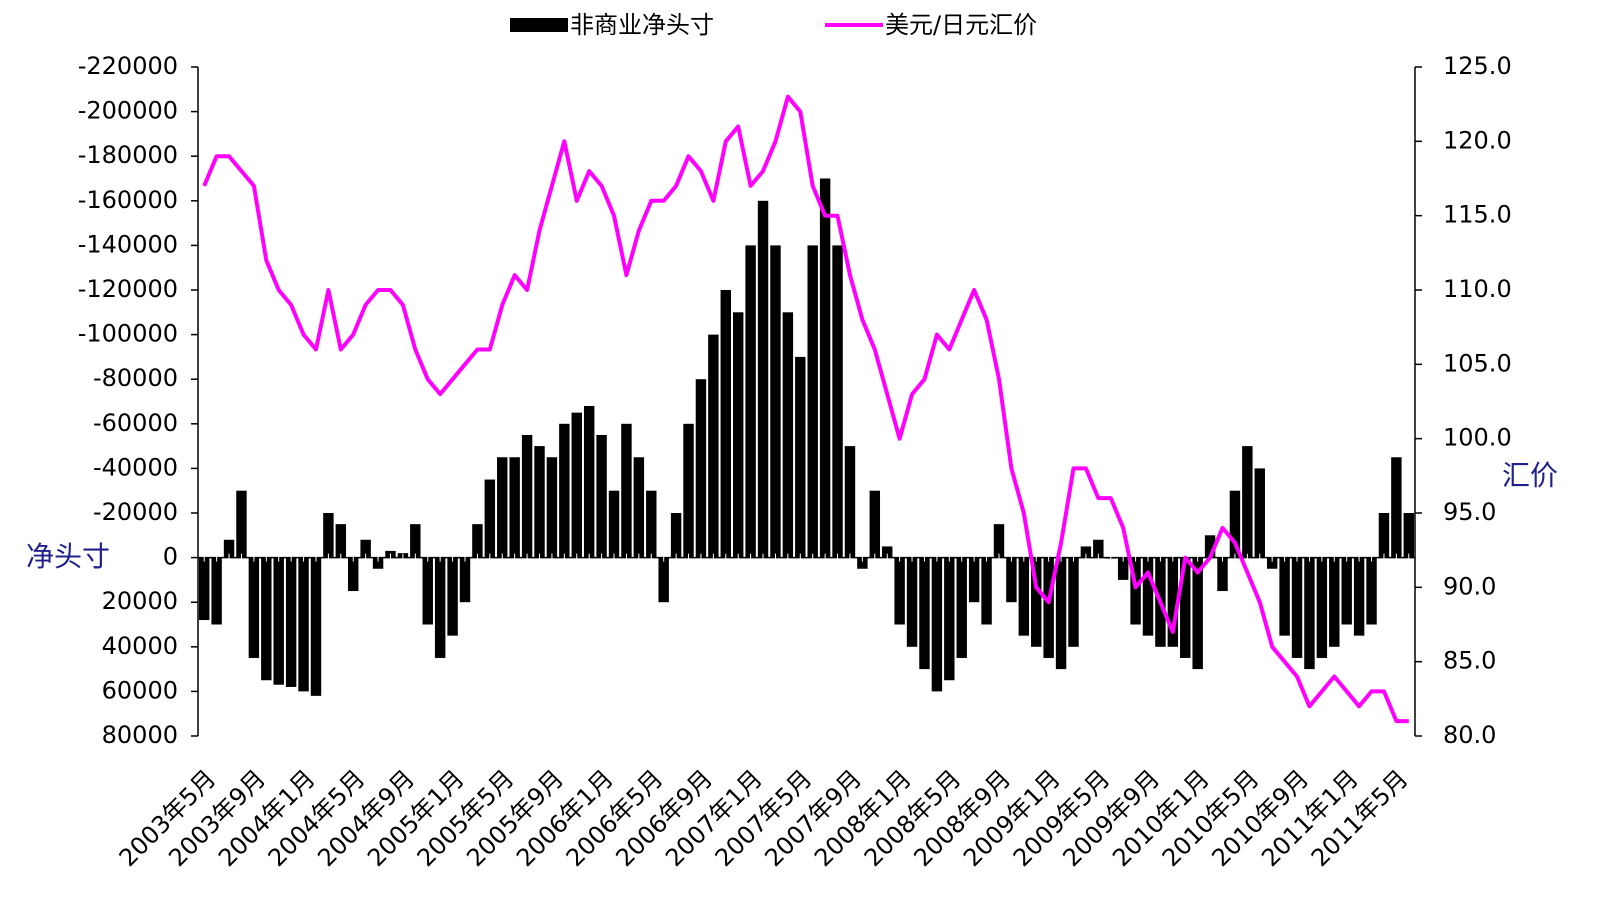 The height and width of the screenshot is (923, 1604). What do you see at coordinates (1477, 66) in the screenshot?
I see `y2-tick-label: 125.0` at bounding box center [1477, 66].